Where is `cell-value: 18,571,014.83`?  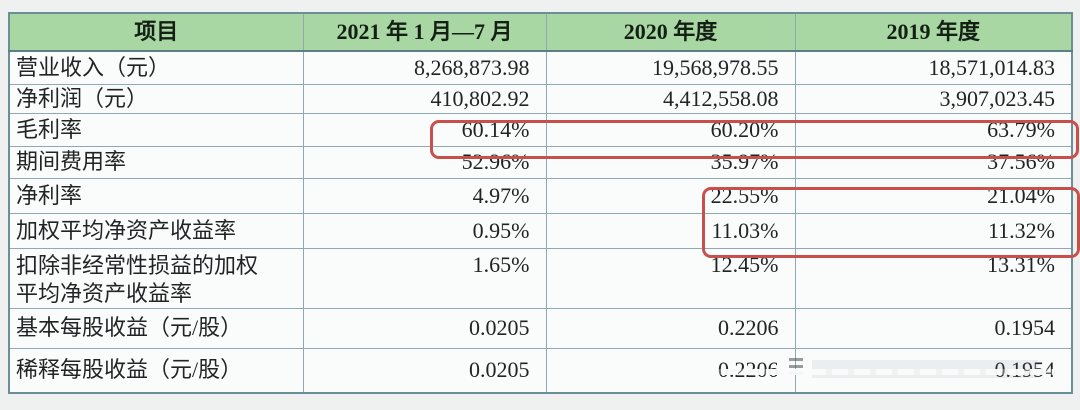 cell-value: 18,571,014.83 is located at coordinates (933, 67).